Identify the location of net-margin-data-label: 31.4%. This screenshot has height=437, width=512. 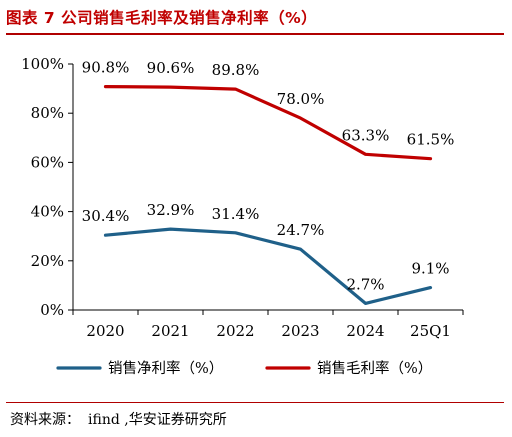
(236, 214).